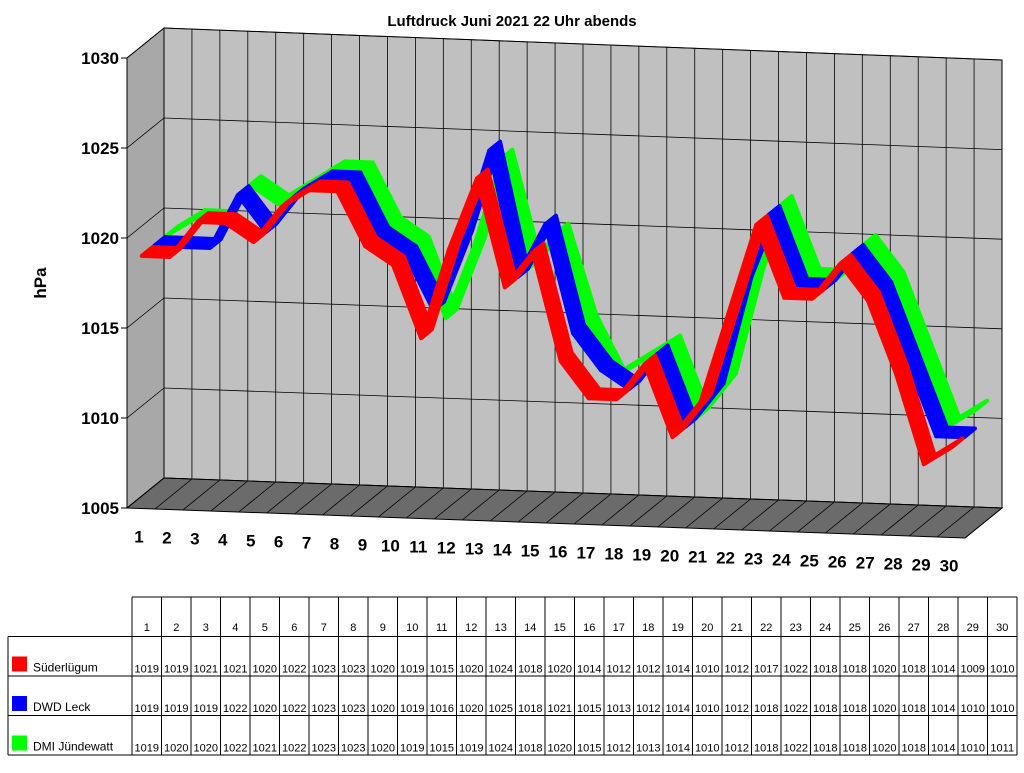  I want to click on table-header-cell: 13, so click(501, 628).